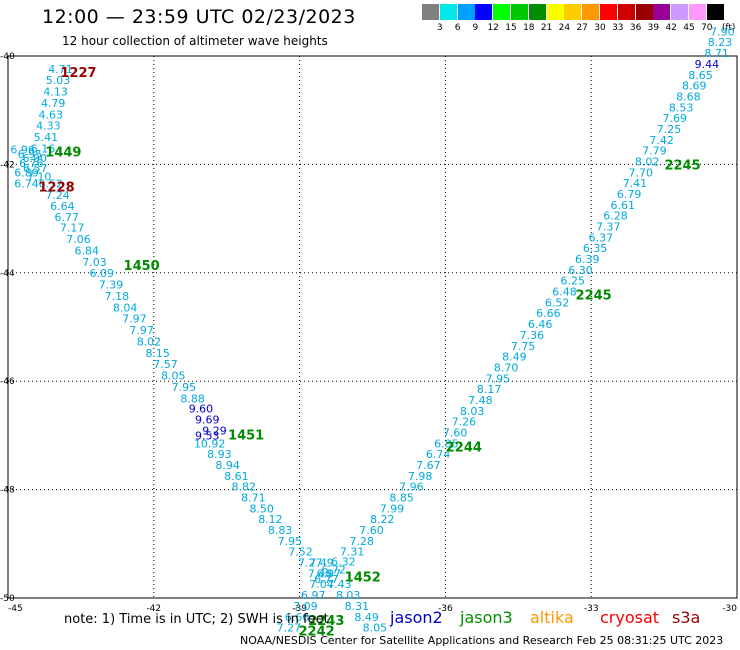 This screenshot has height=650, width=740. I want to click on wave-height-point: 6.39, so click(587, 259).